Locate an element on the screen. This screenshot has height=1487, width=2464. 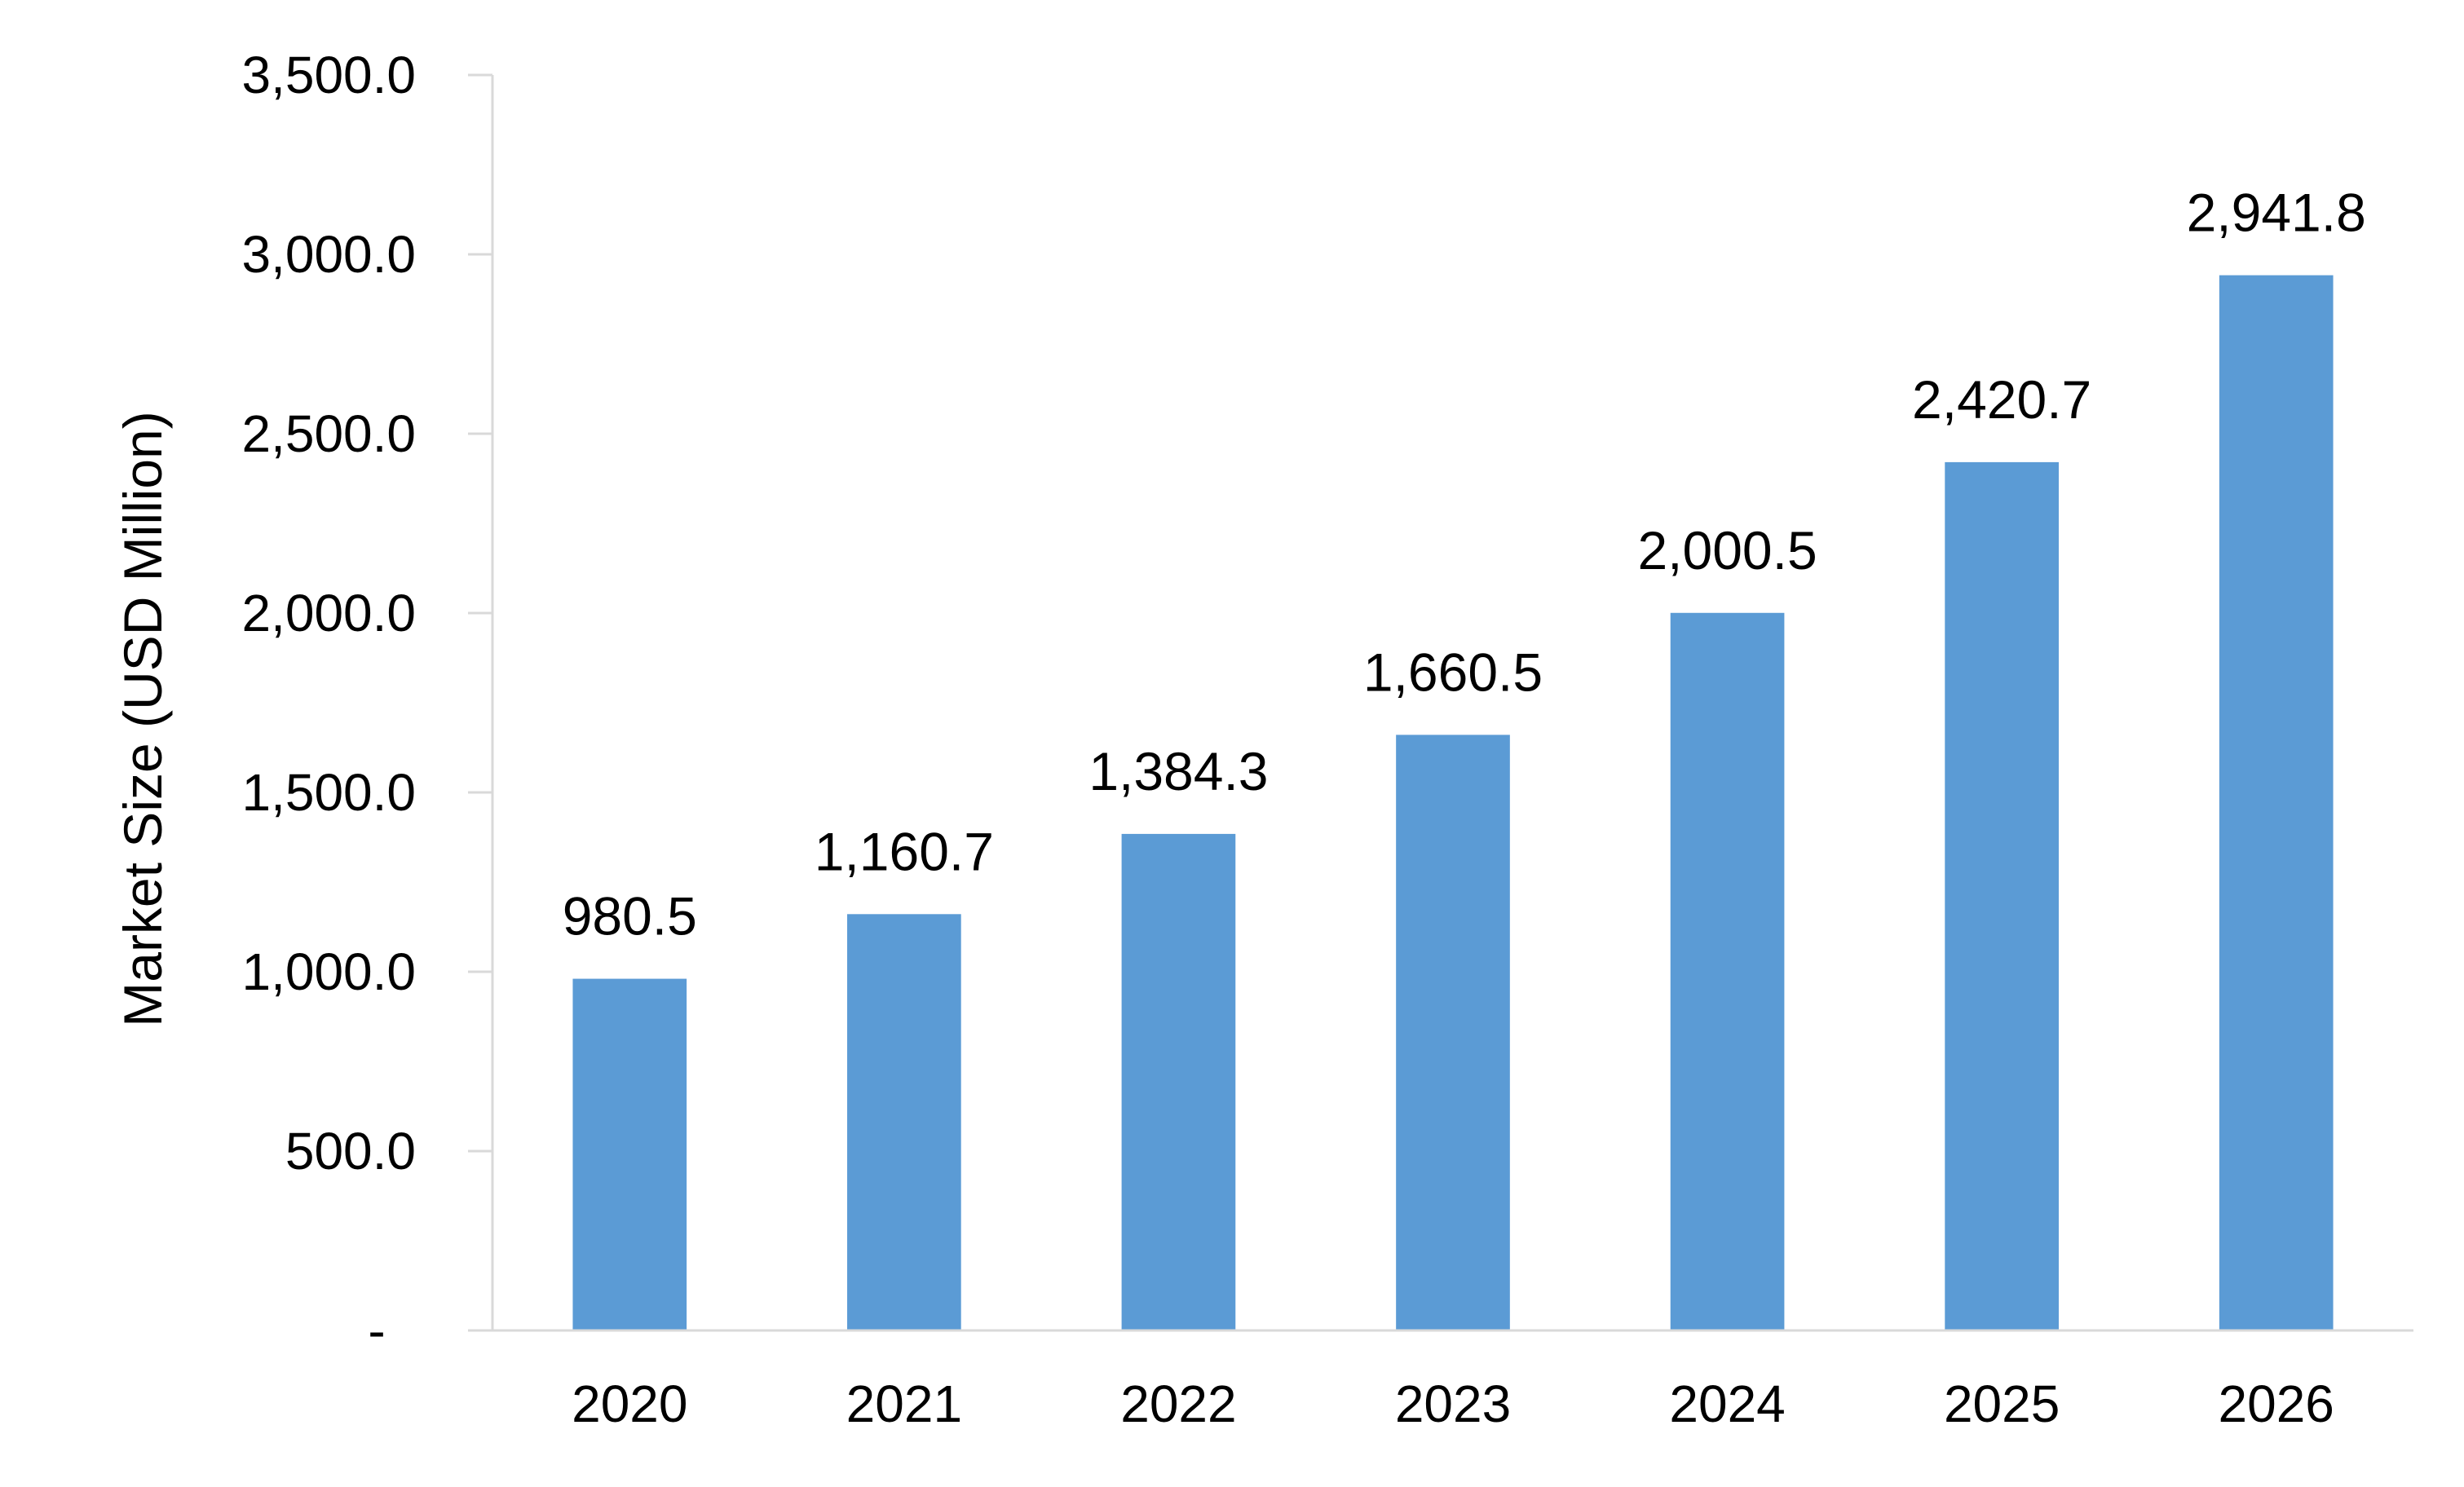
x-tick-label-2021: 2021 is located at coordinates (904, 1403).